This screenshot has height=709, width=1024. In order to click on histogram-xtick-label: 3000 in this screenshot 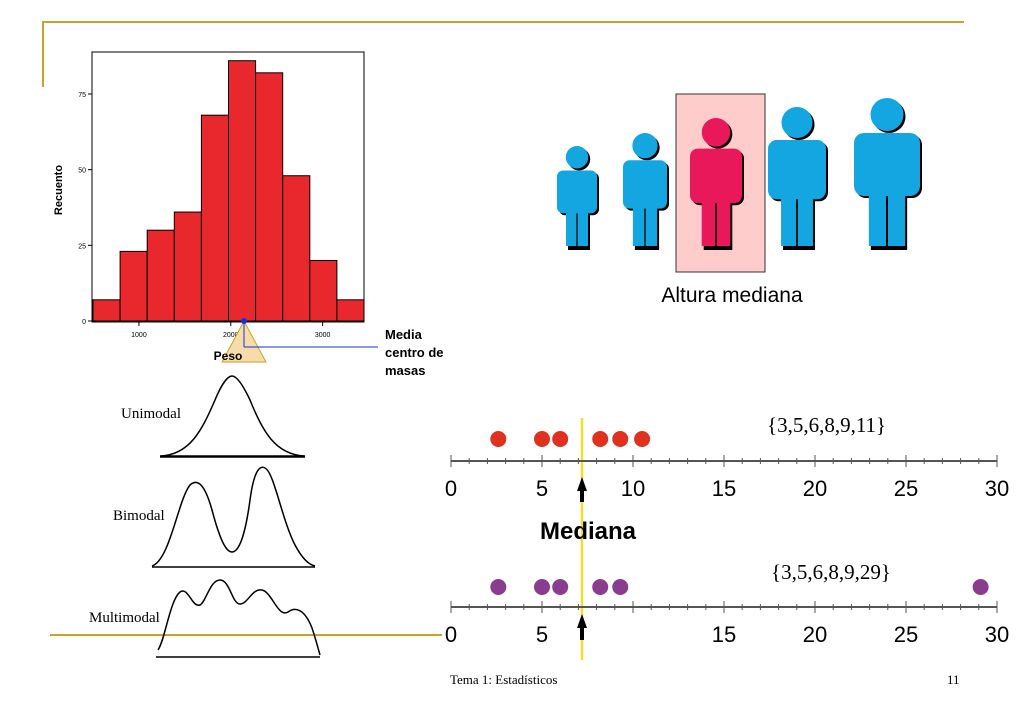, I will do `click(323, 335)`.